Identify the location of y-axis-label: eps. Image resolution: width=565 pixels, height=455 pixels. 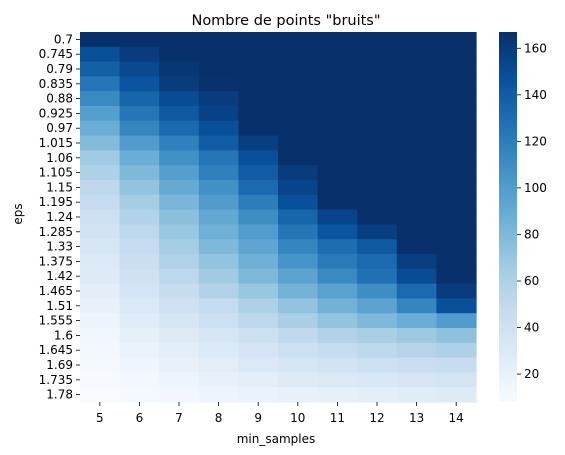
(18, 213).